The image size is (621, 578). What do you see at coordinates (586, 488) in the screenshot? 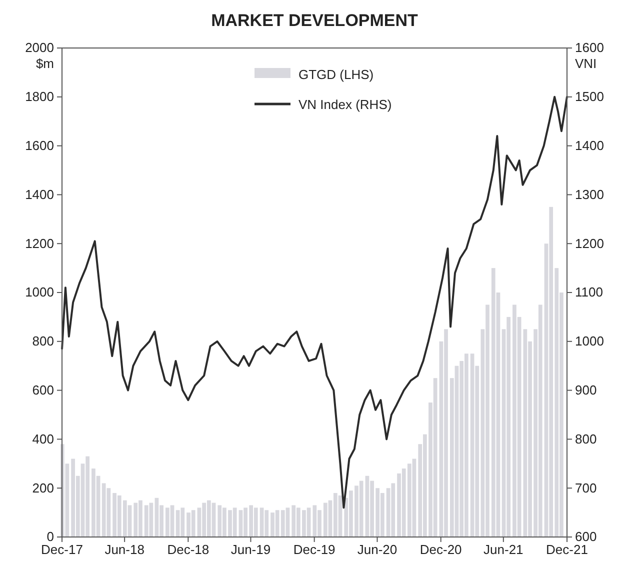
I see `y2-tick-label: 700` at bounding box center [586, 488].